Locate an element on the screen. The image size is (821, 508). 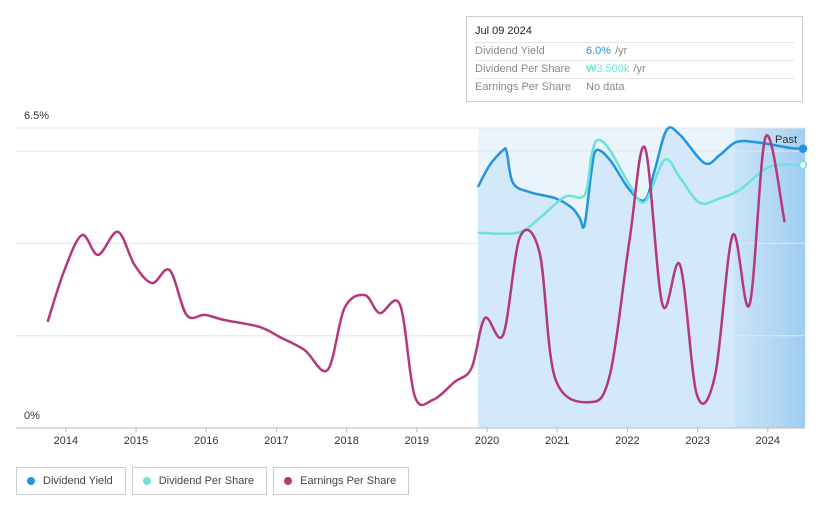
legend-item: Dividend Yield is located at coordinates (71, 481).